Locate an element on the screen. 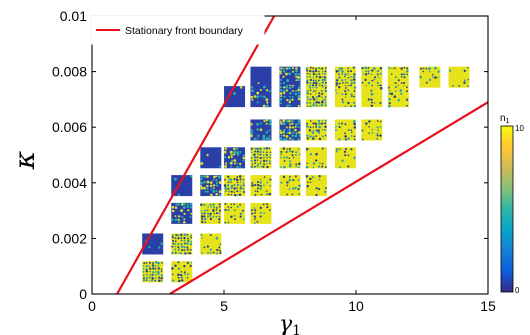  x-tick-label: 10 is located at coordinates (356, 306).